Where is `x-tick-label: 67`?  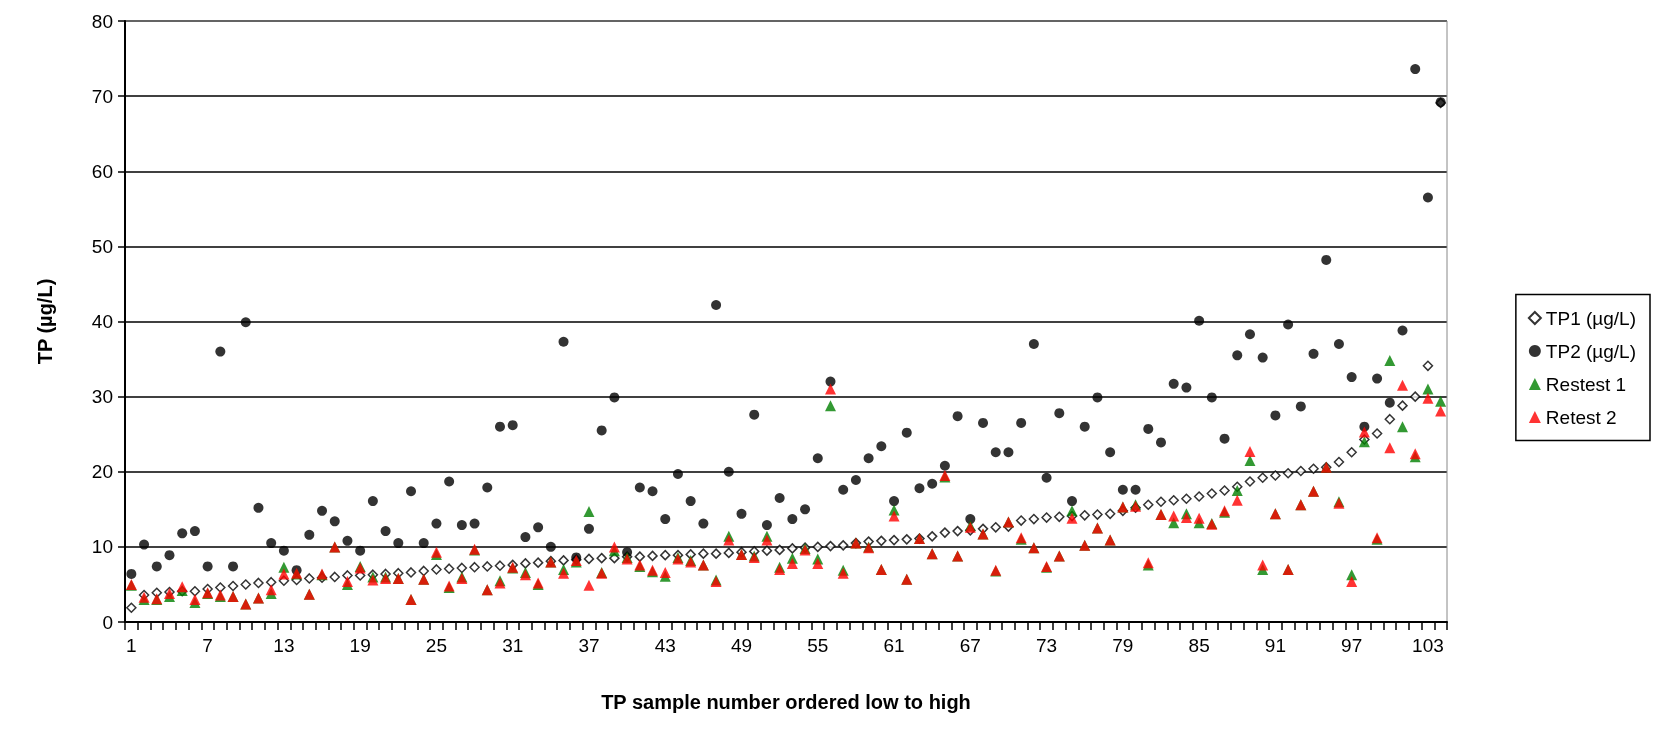 x-tick-label: 67 is located at coordinates (970, 645).